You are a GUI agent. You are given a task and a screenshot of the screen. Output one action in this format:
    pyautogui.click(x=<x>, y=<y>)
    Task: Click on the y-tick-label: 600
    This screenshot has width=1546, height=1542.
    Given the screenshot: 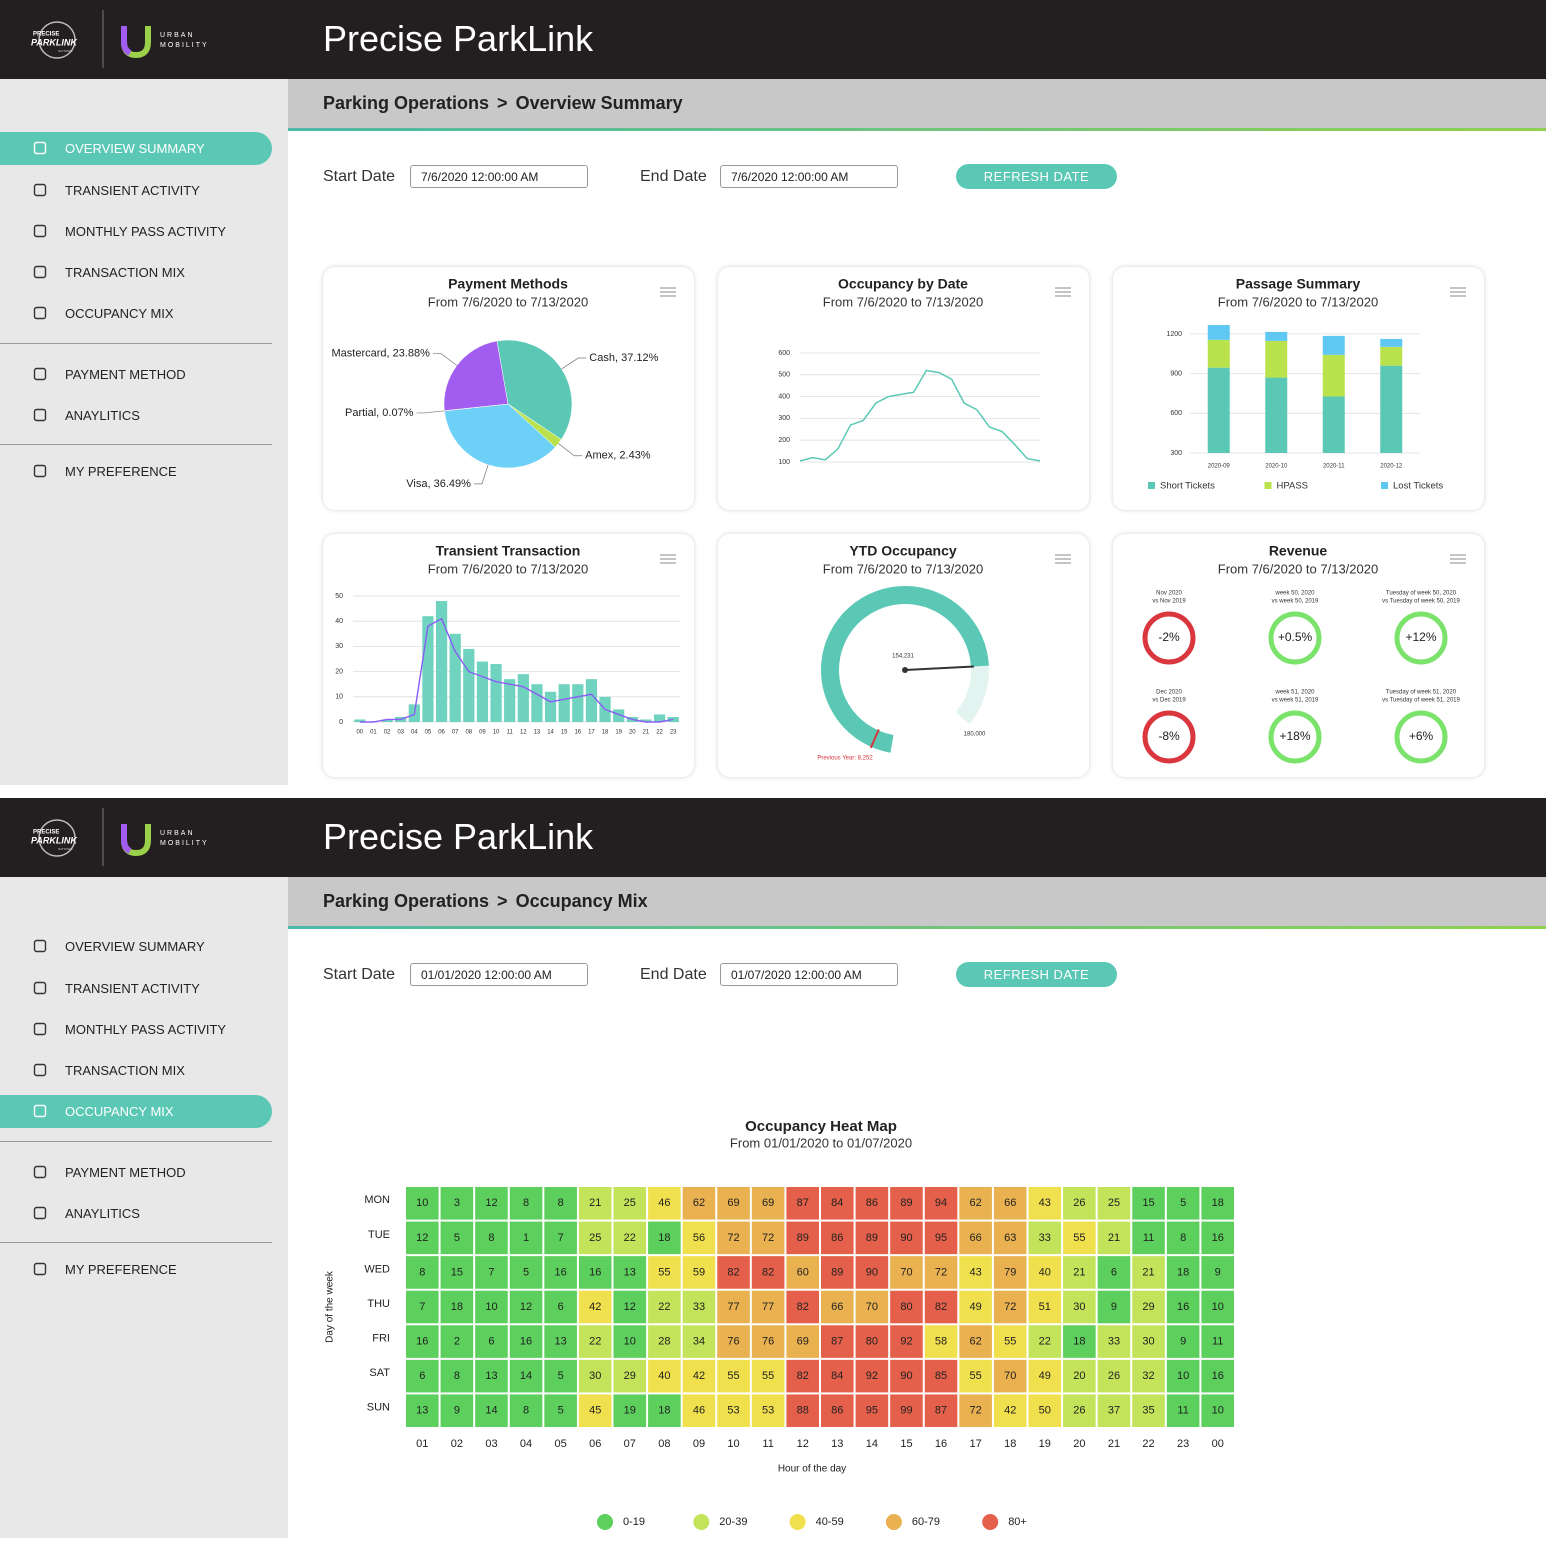 What is the action you would take?
    pyautogui.click(x=1176, y=413)
    